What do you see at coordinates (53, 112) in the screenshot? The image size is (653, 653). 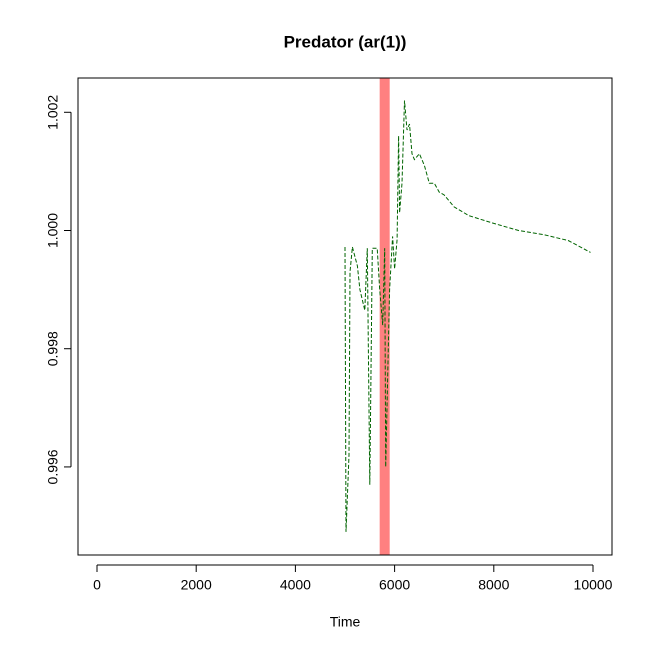 I see `y-tick-label: 1.002` at bounding box center [53, 112].